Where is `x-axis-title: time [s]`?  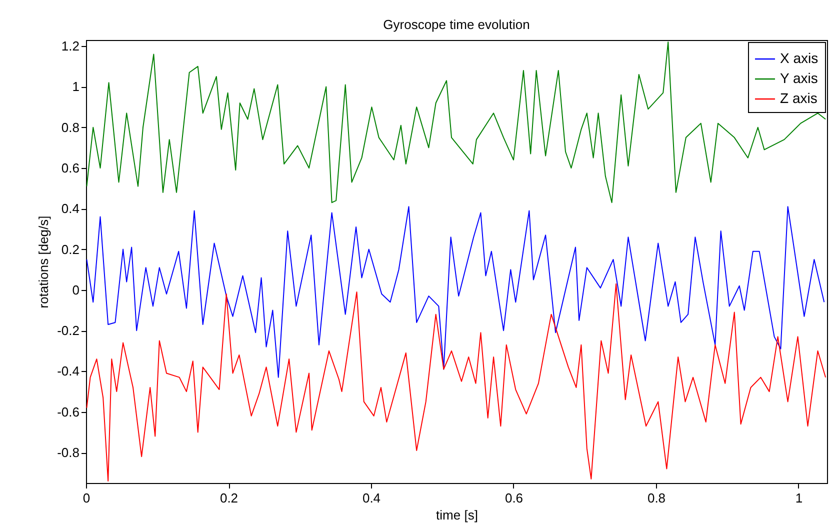
x-axis-title: time [s] is located at coordinates (457, 515).